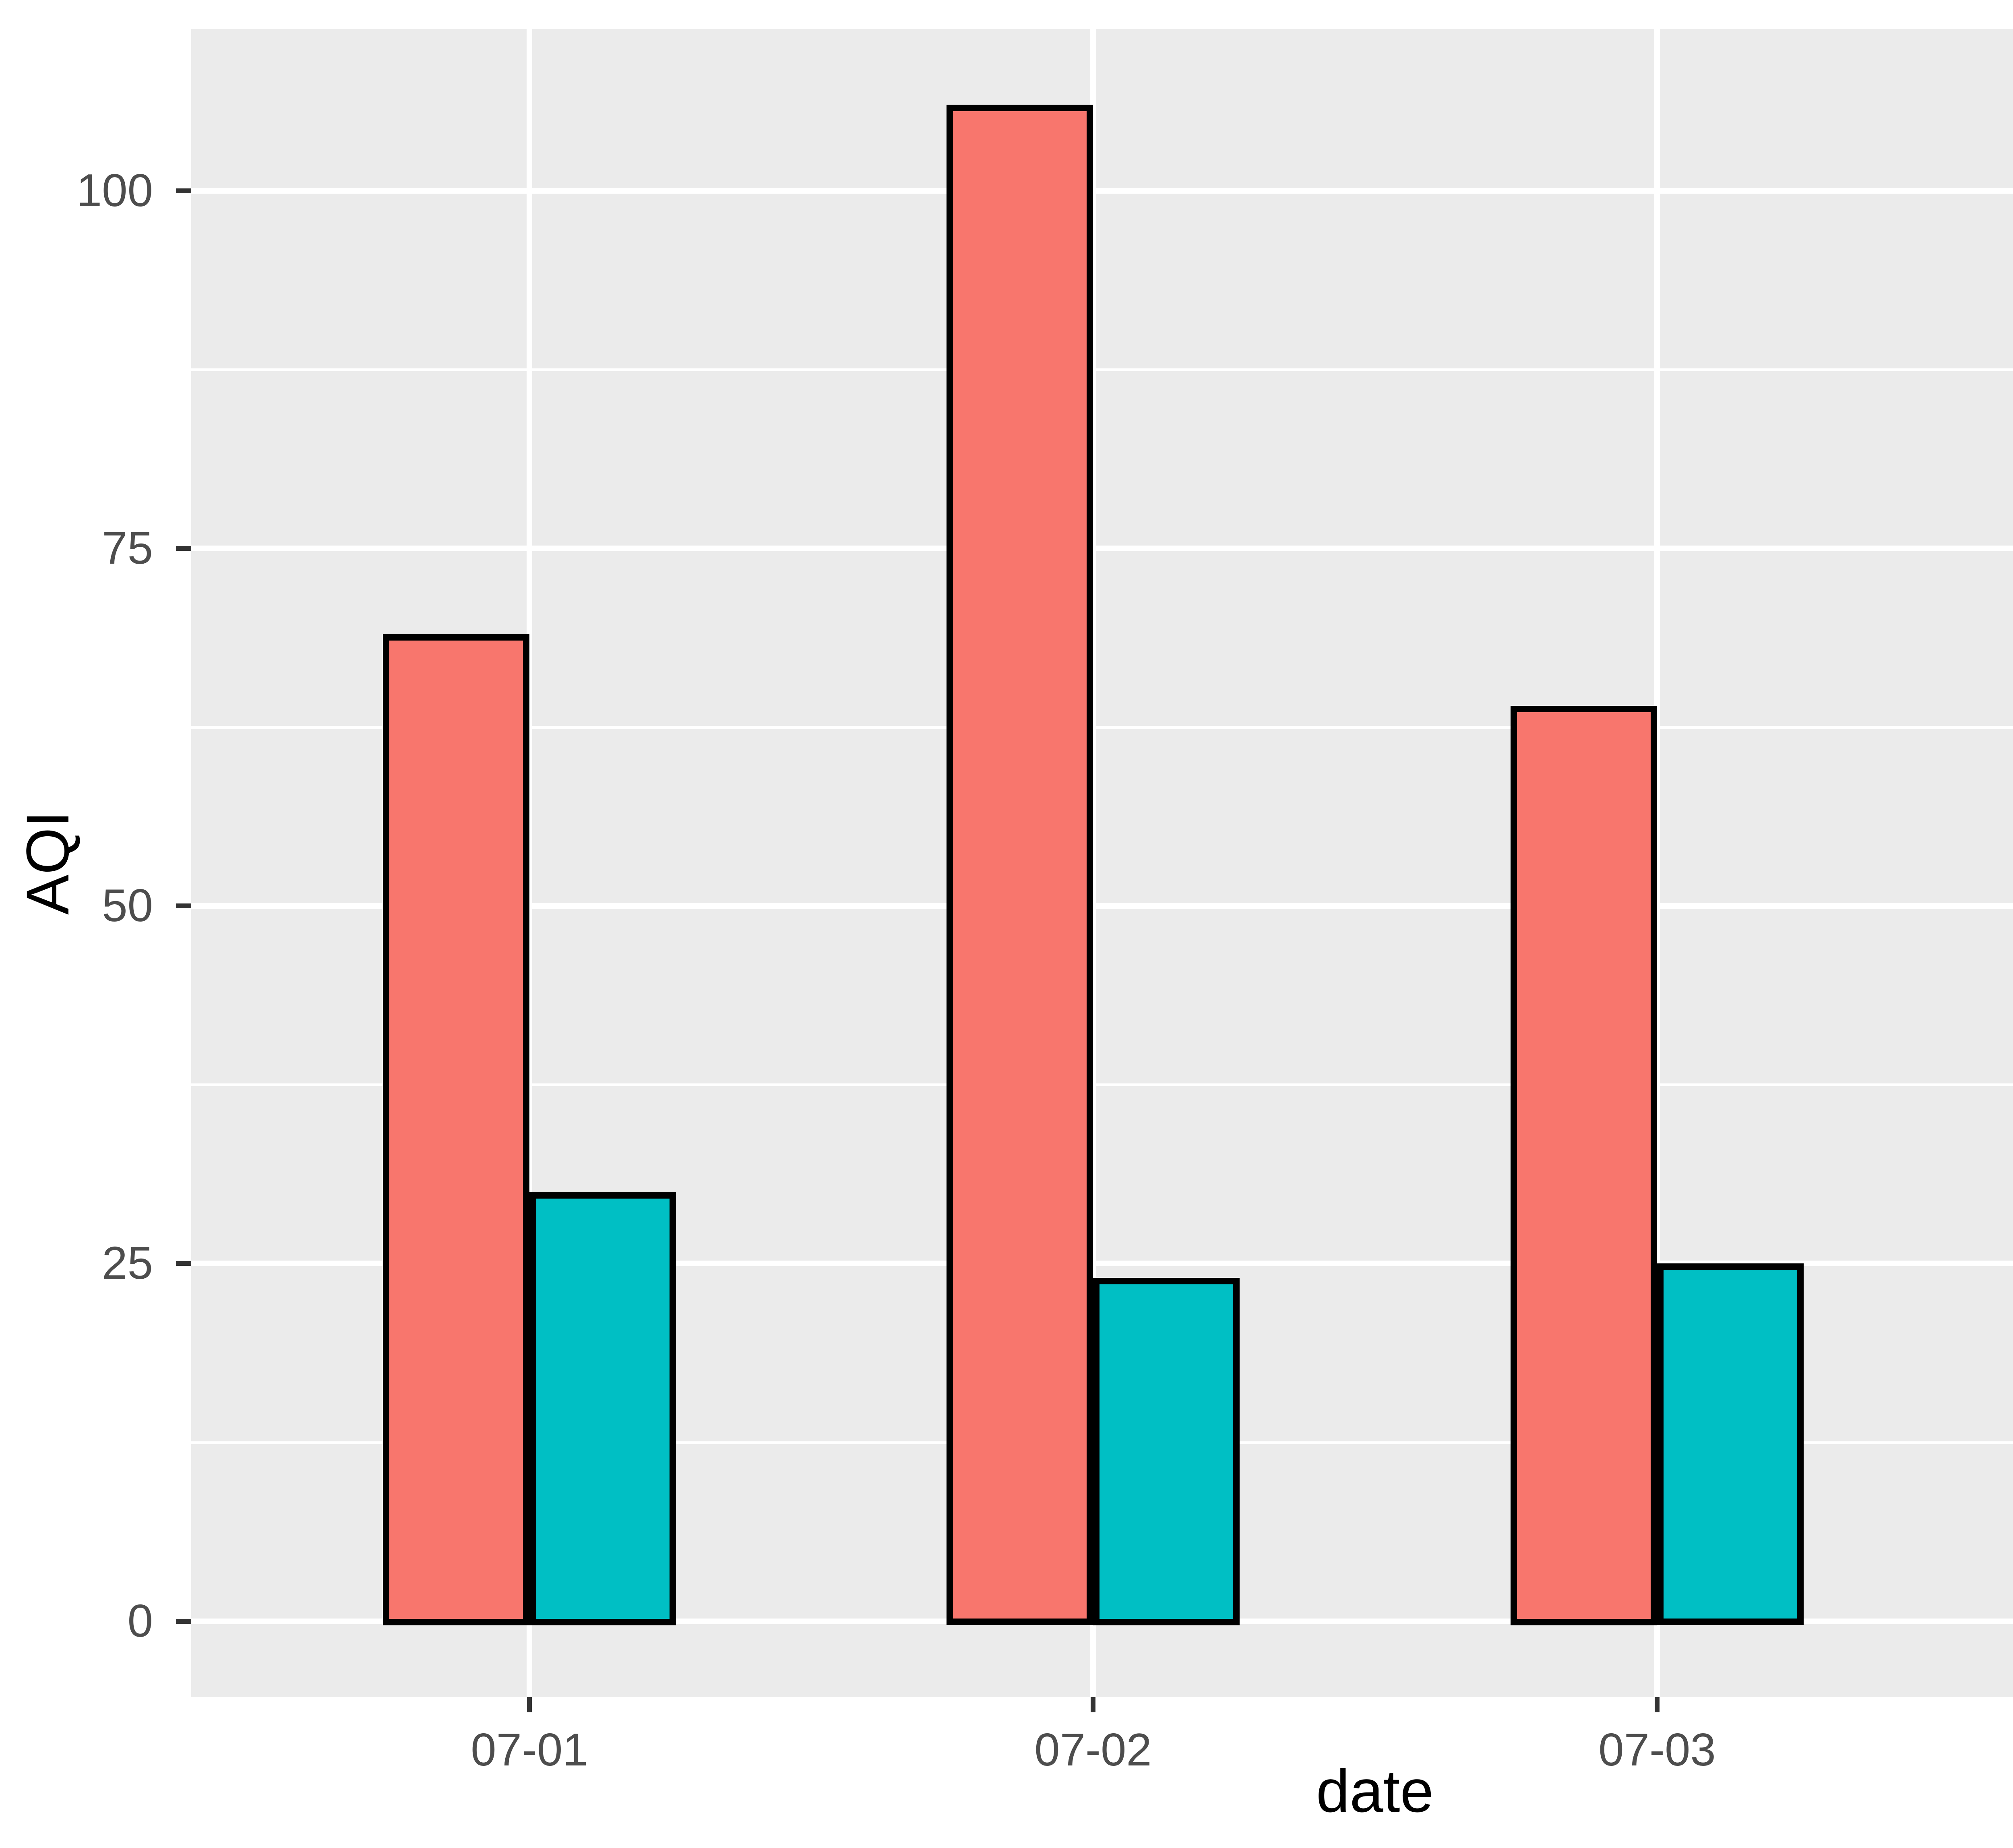 The width and height of the screenshot is (2013, 1848). Describe the element at coordinates (47, 862) in the screenshot. I see `y-axis-title: AQI` at that location.